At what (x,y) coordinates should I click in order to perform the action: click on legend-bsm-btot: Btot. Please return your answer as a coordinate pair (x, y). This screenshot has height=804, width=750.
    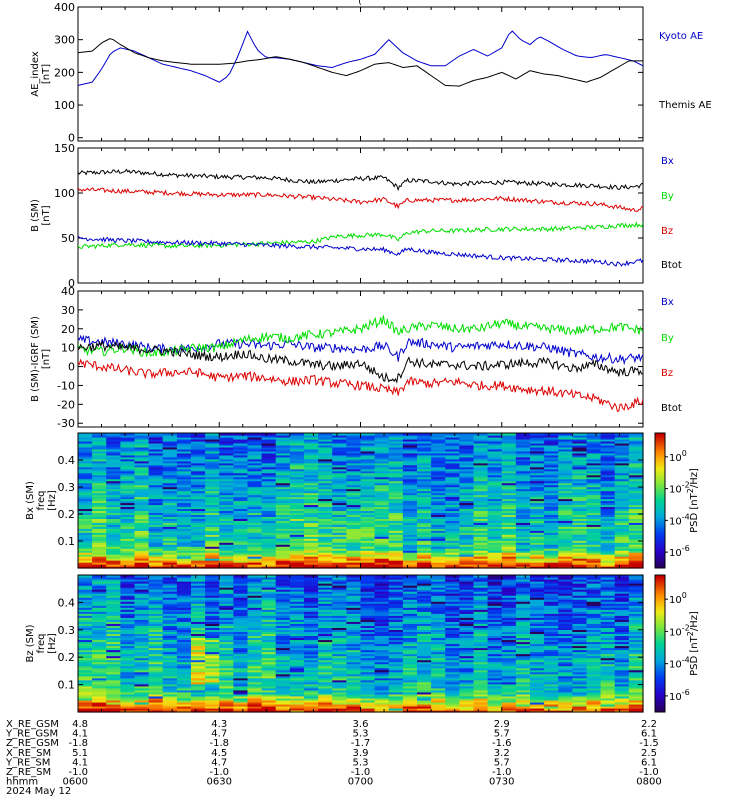
    Looking at the image, I should click on (671, 265).